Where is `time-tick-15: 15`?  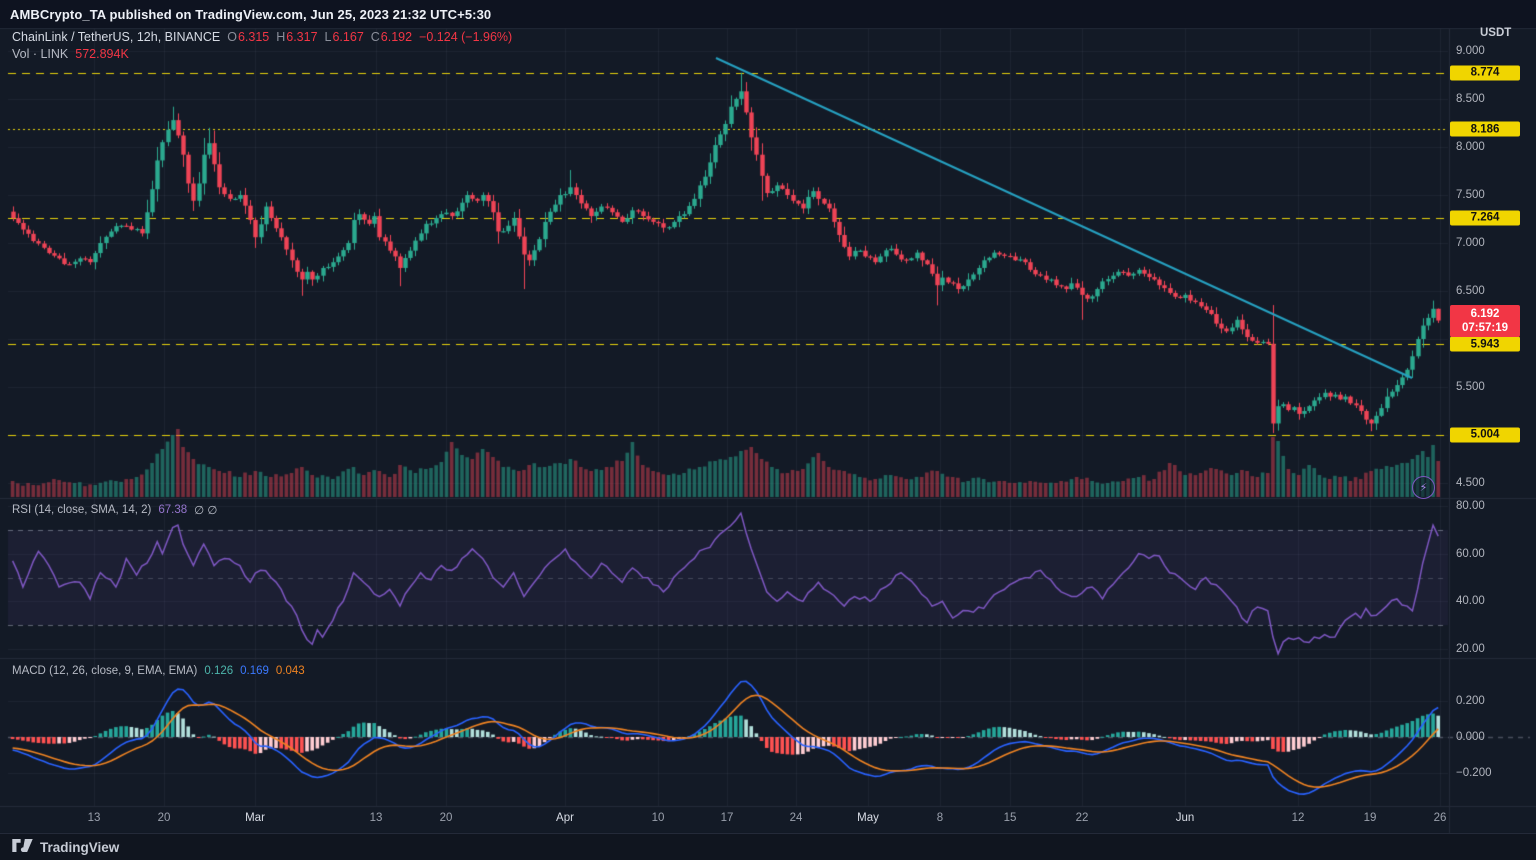
time-tick-15: 15 is located at coordinates (1010, 818).